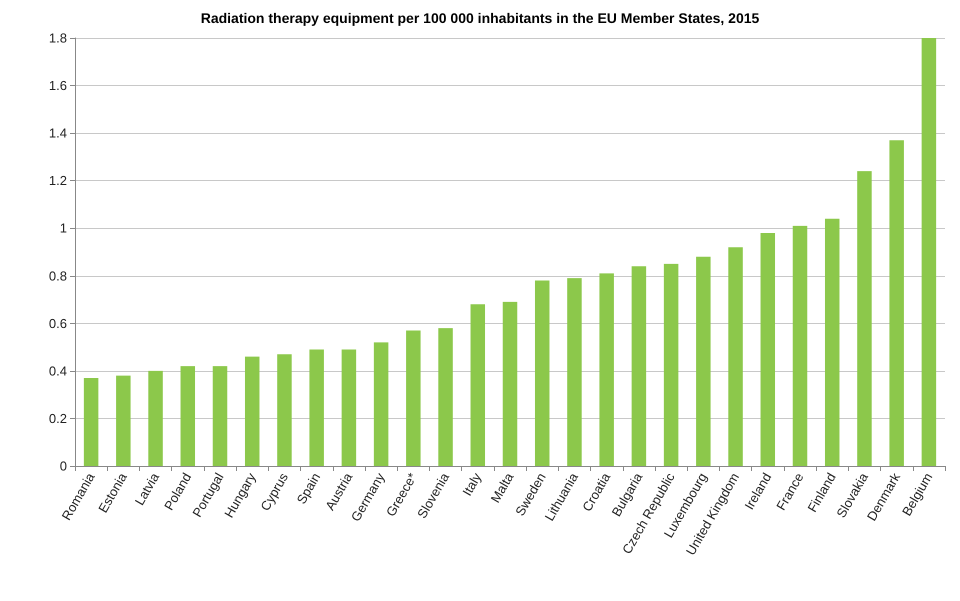 The image size is (960, 601). I want to click on chart-title: Radiation therapy equipment per 100 000 inhabitants in the EU Member States, 2015, so click(480, 18).